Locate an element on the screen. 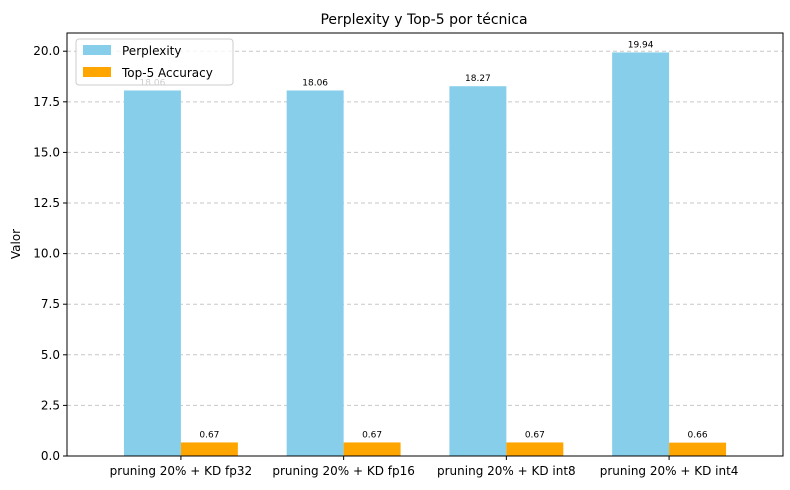 The width and height of the screenshot is (790, 490). data-label-perplexity: 19.94 is located at coordinates (641, 45).